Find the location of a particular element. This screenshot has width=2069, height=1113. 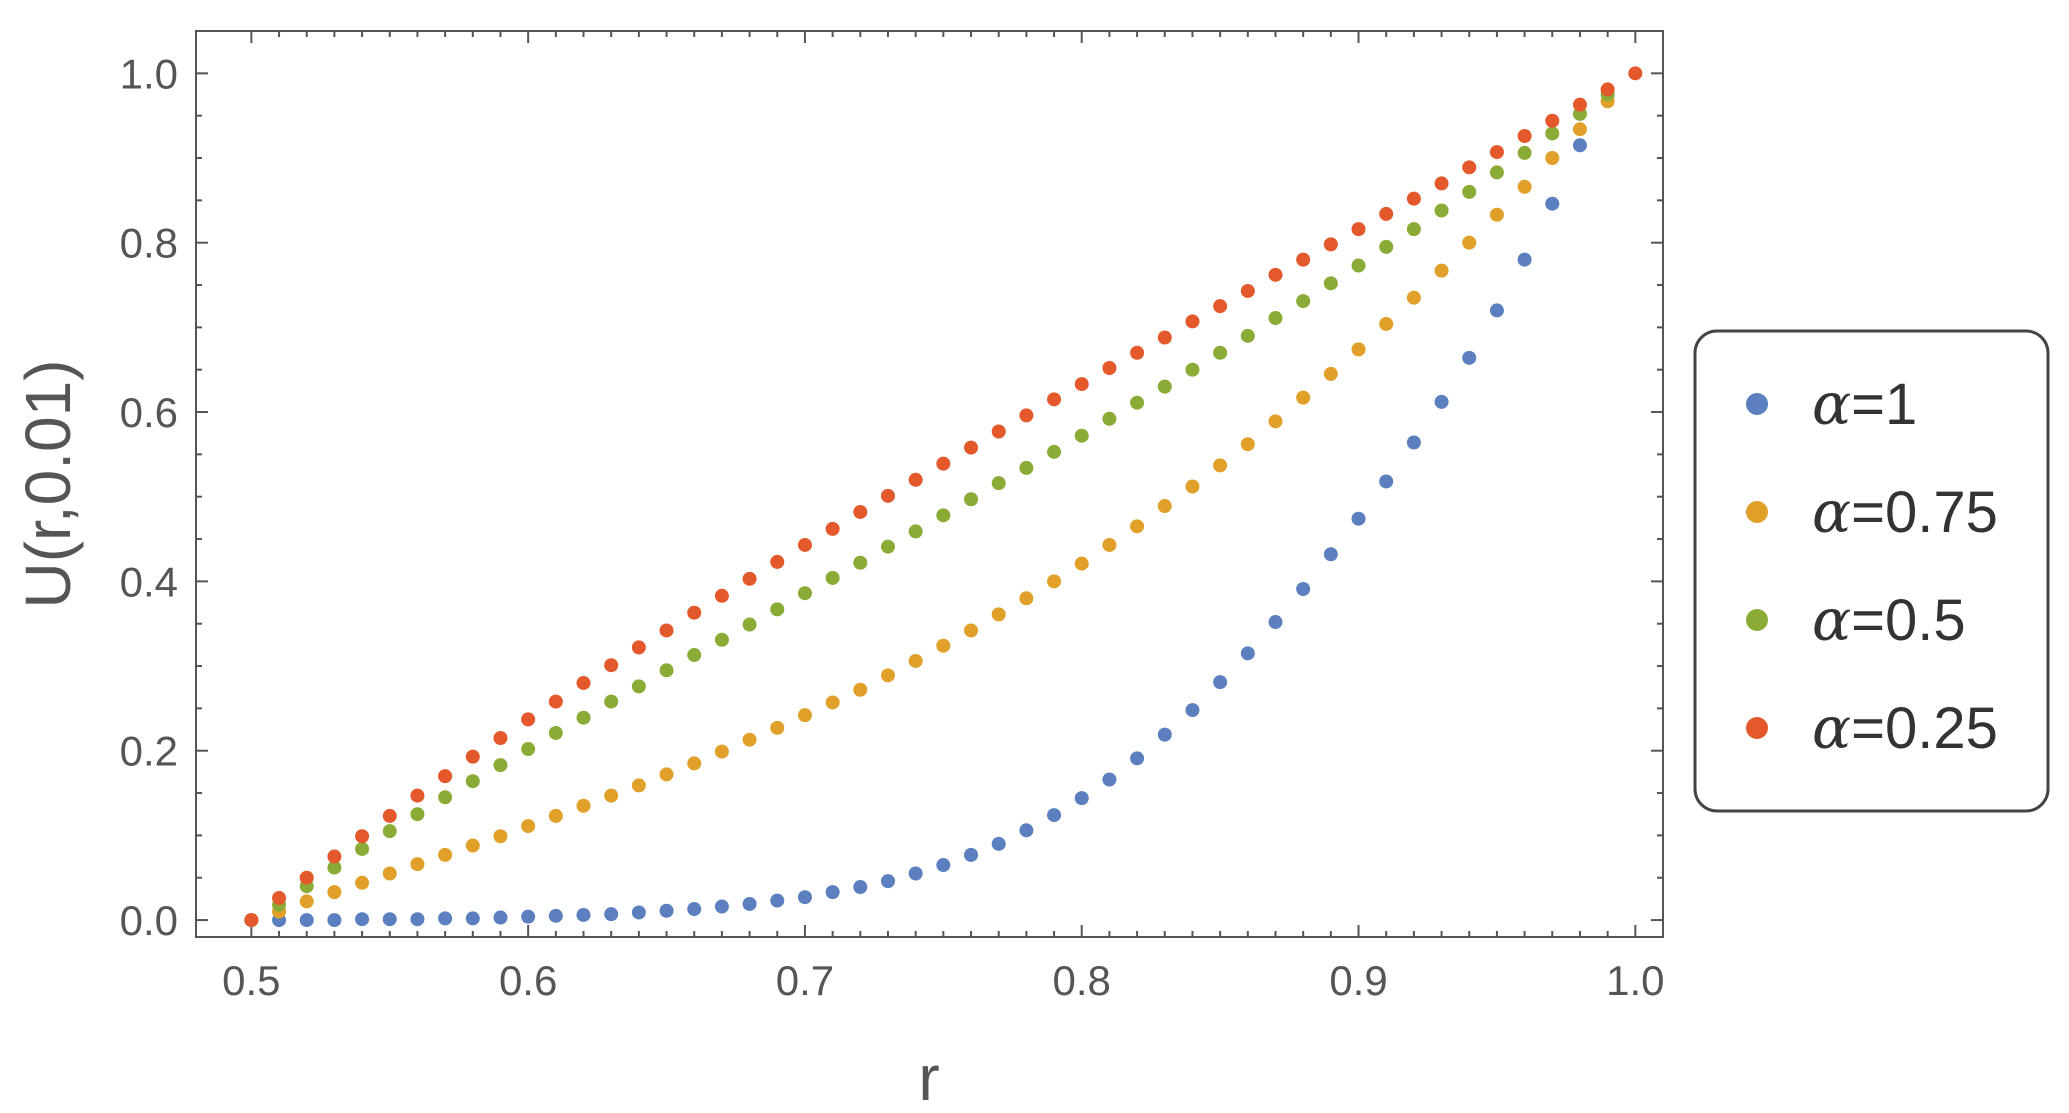

legend-label: α=0.5 is located at coordinates (1889, 620).